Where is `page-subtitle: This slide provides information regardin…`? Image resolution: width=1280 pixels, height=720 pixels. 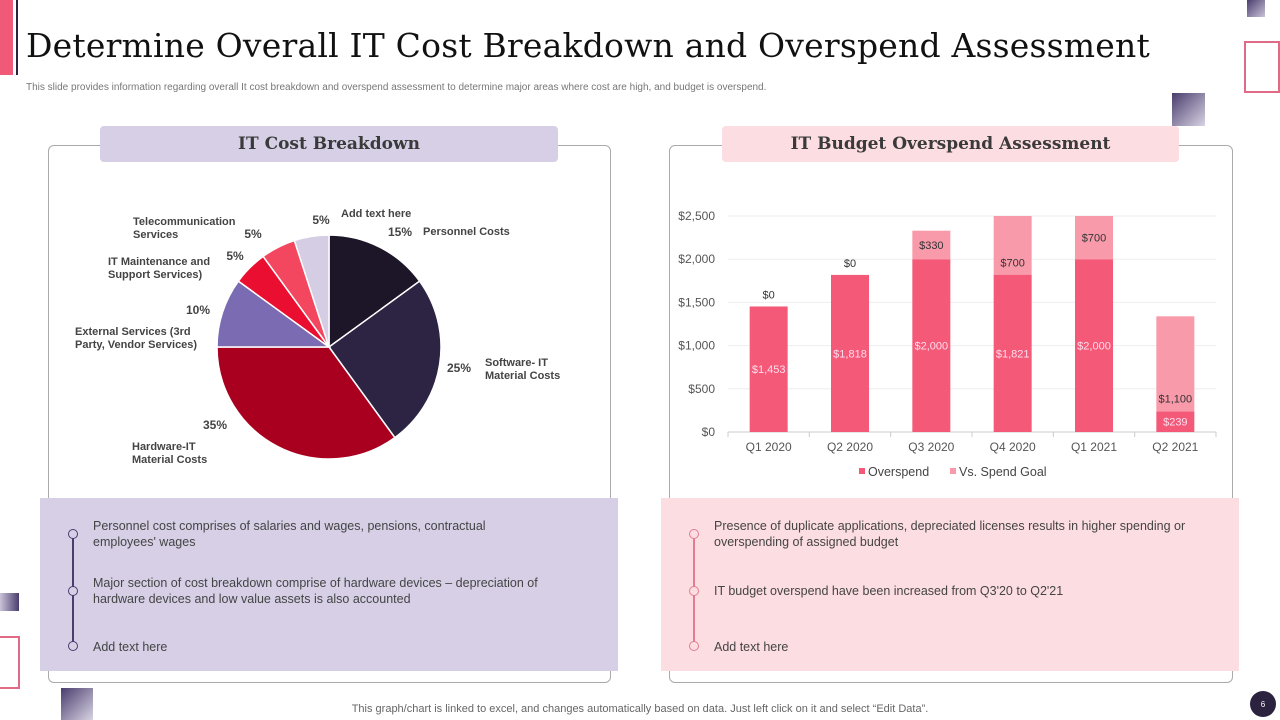 page-subtitle: This slide provides information regardin… is located at coordinates (396, 87).